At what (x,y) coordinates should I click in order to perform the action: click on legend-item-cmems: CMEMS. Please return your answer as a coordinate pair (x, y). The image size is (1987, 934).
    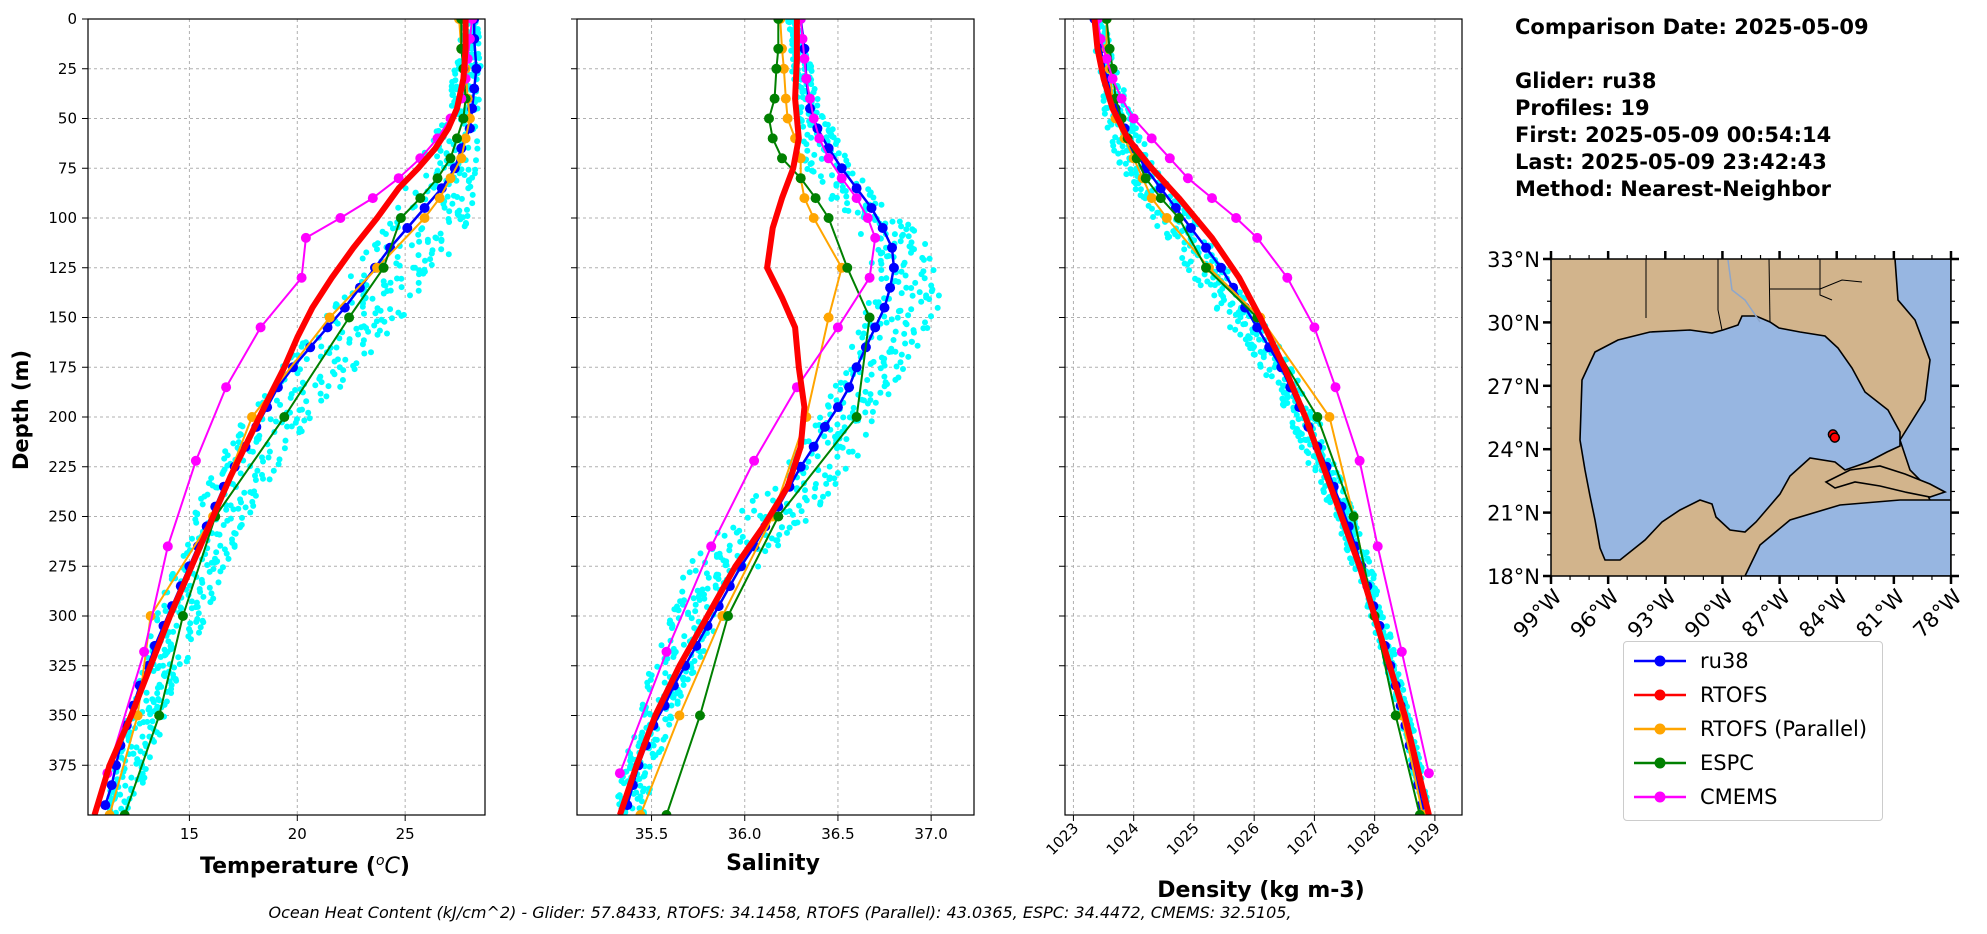
    Looking at the image, I should click on (1705, 797).